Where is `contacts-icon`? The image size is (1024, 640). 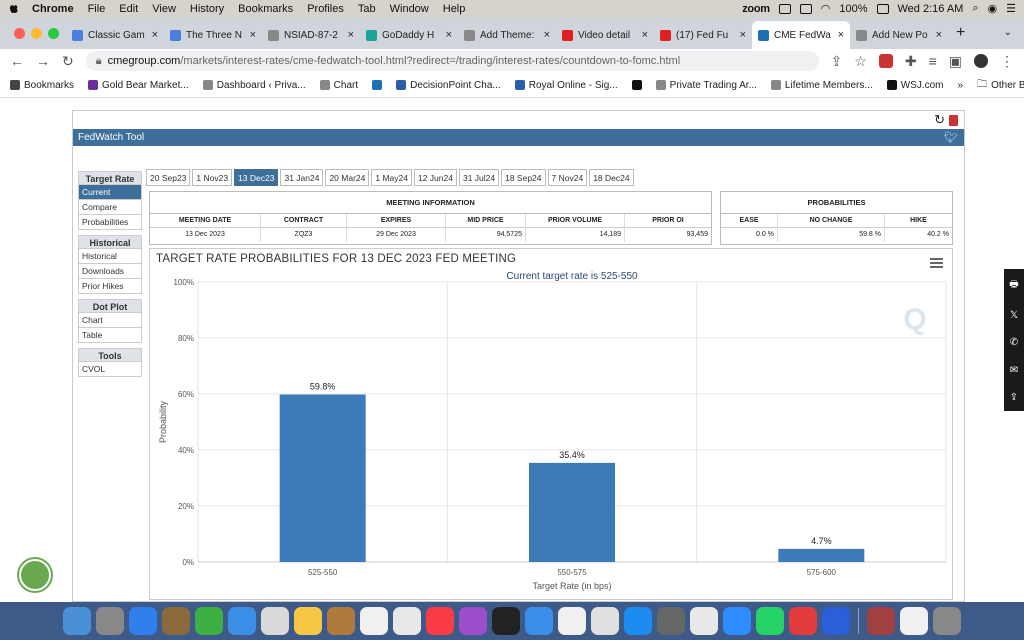 contacts-icon is located at coordinates (341, 621).